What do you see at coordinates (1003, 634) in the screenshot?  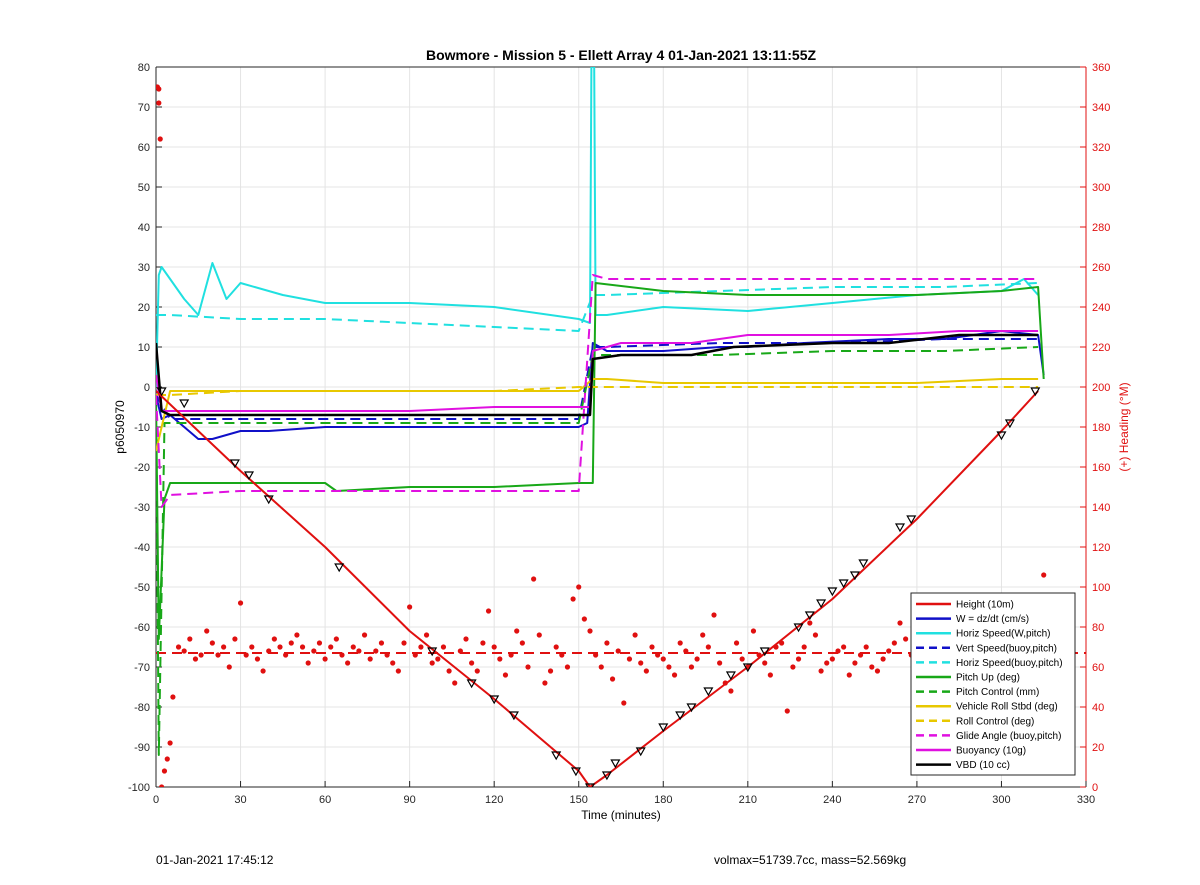 I see `legend-label: Horiz Speed(W,pitch)` at bounding box center [1003, 634].